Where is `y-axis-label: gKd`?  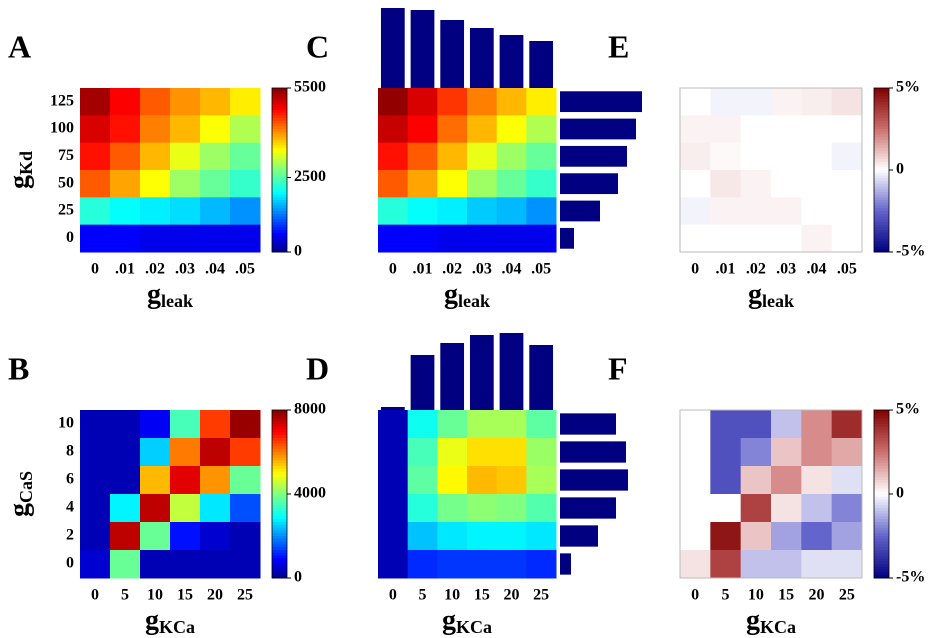 y-axis-label: gKd is located at coordinates (20, 170).